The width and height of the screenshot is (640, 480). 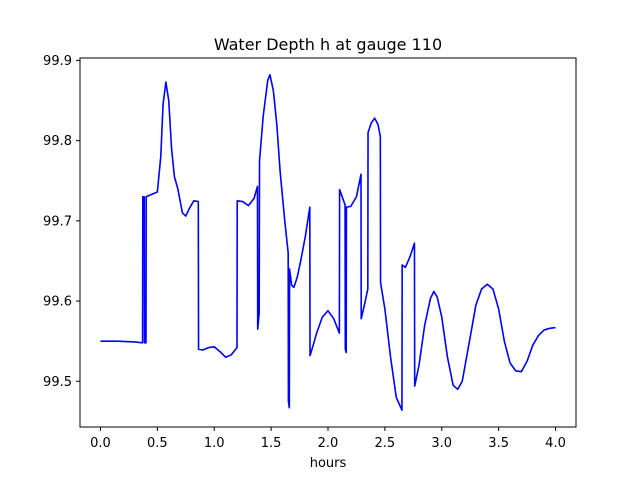 What do you see at coordinates (441, 443) in the screenshot?
I see `x-tick-label: 3.0` at bounding box center [441, 443].